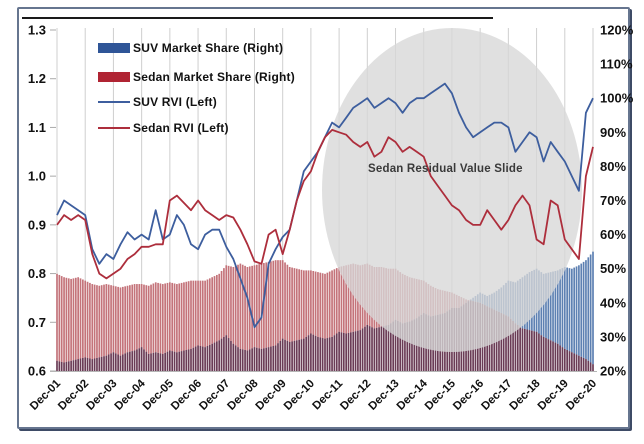 This screenshot has width=644, height=444. I want to click on right-axis-tick-label: 40%, so click(613, 302).